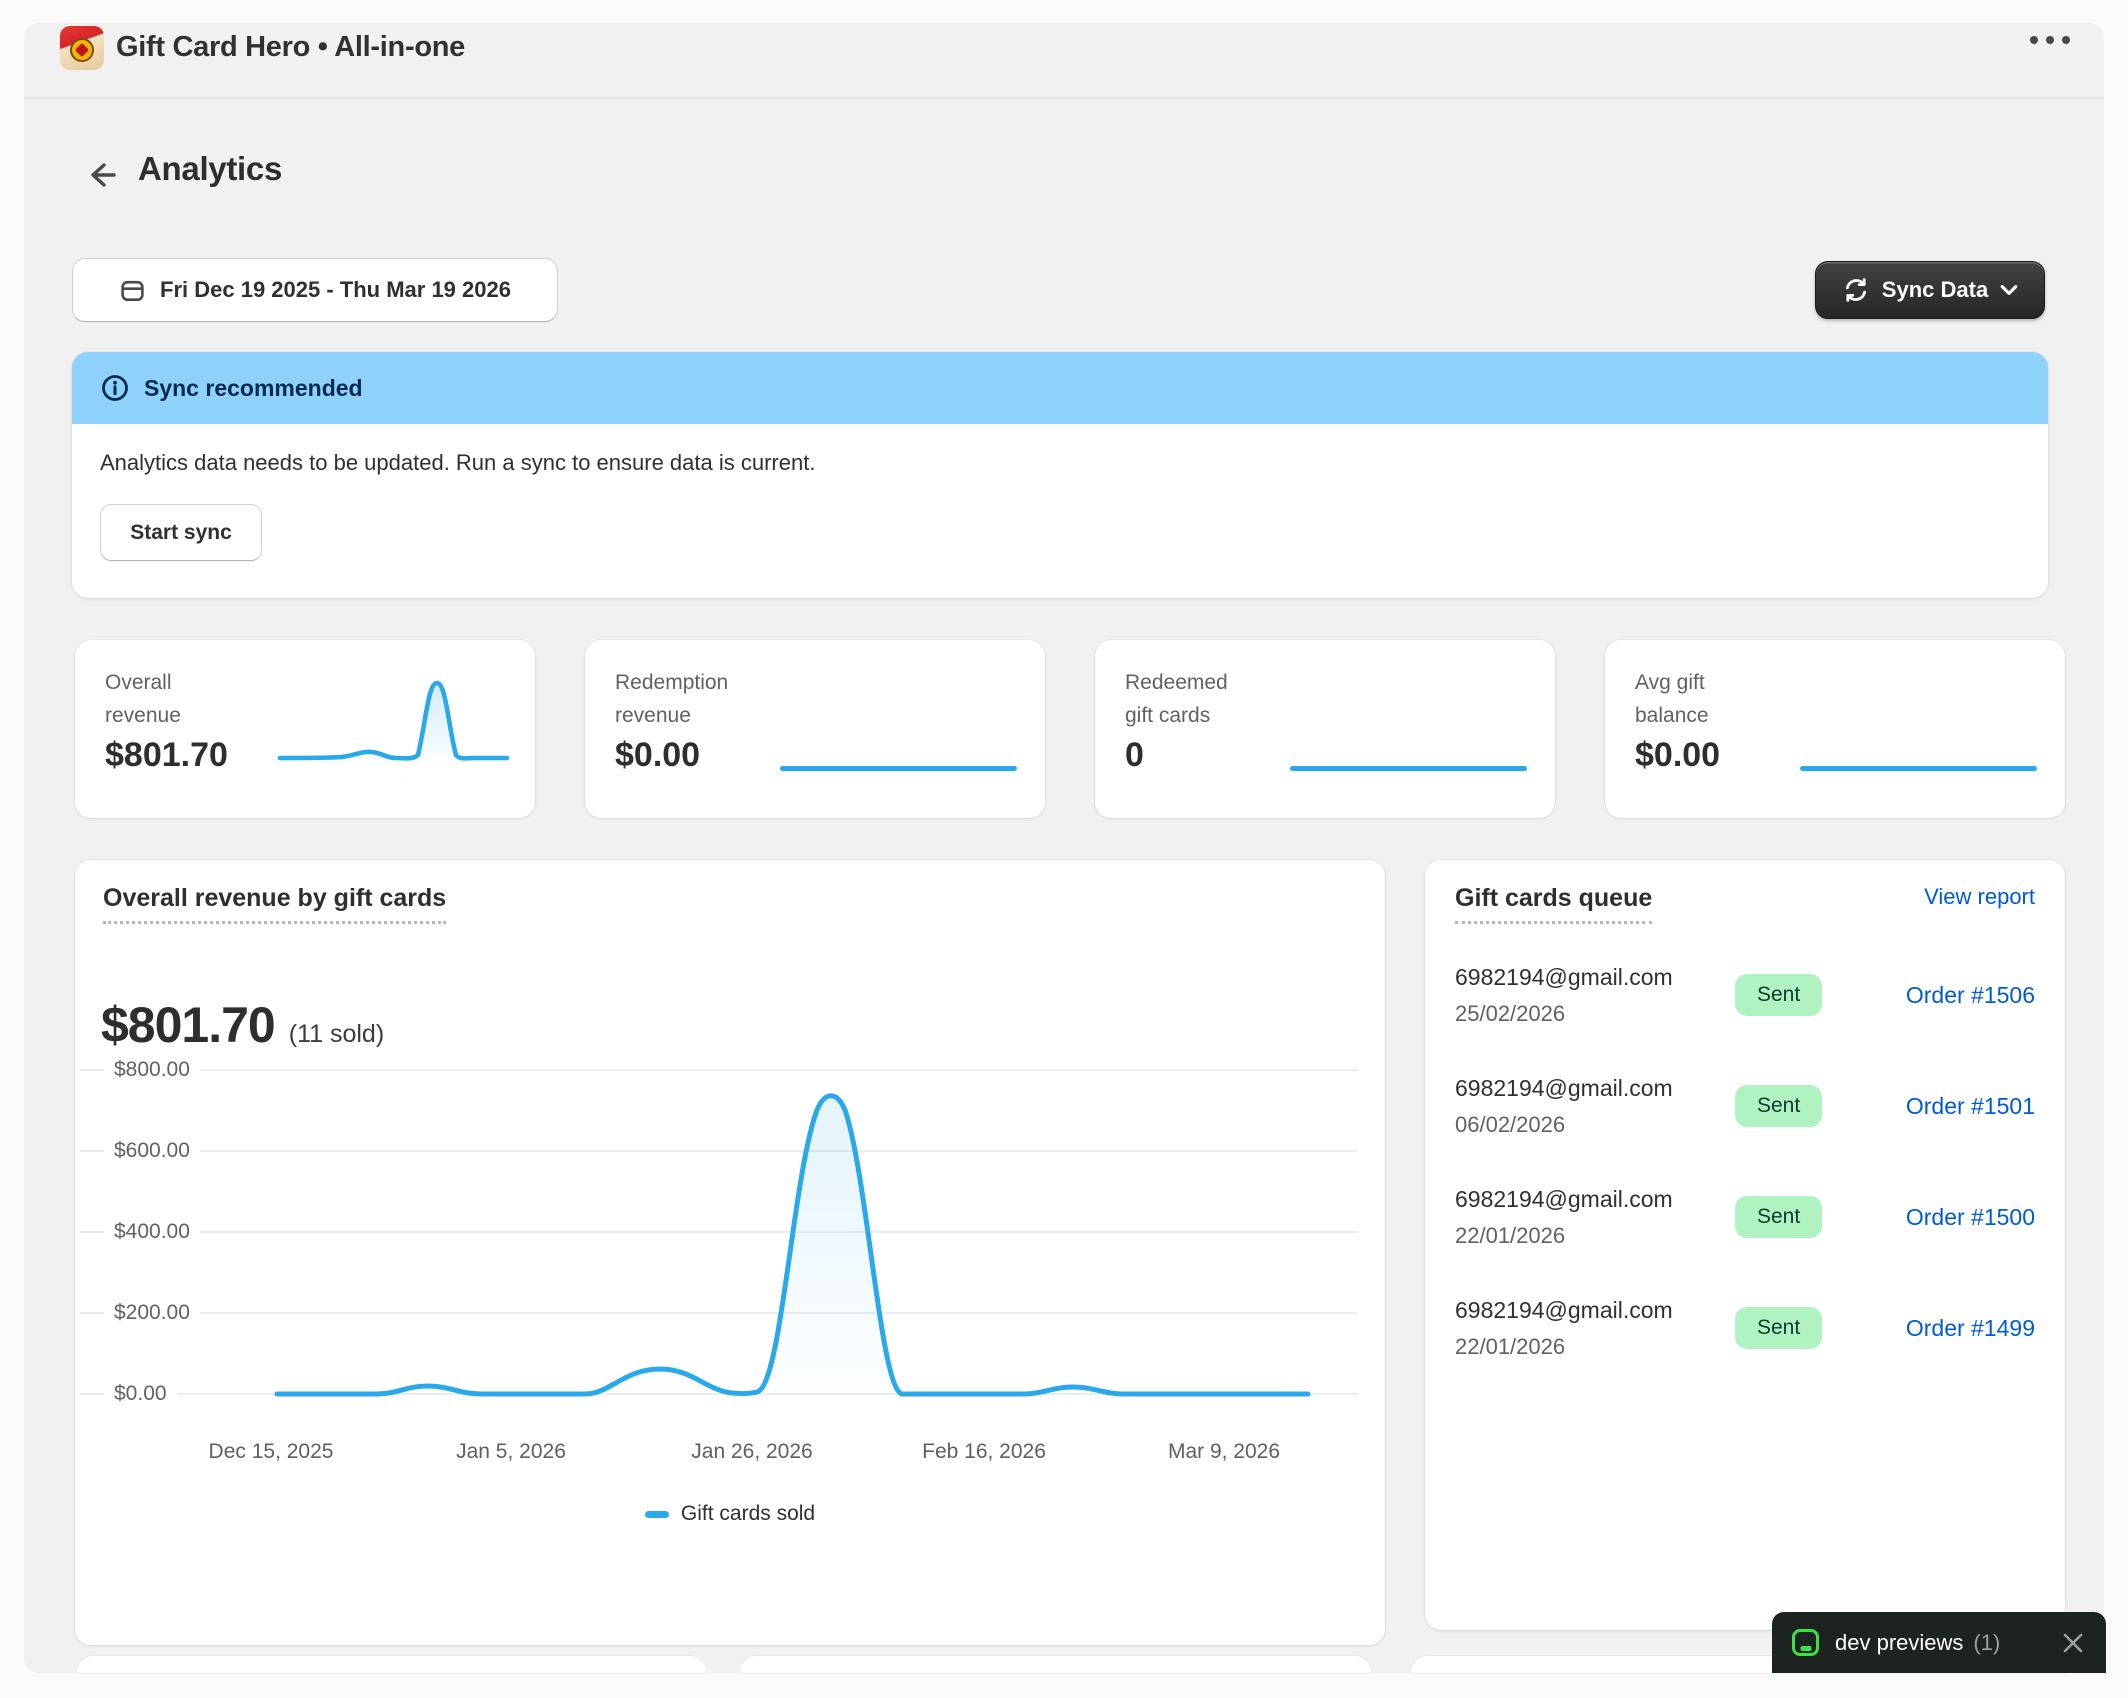  I want to click on start-sync-button: Start sync, so click(181, 532).